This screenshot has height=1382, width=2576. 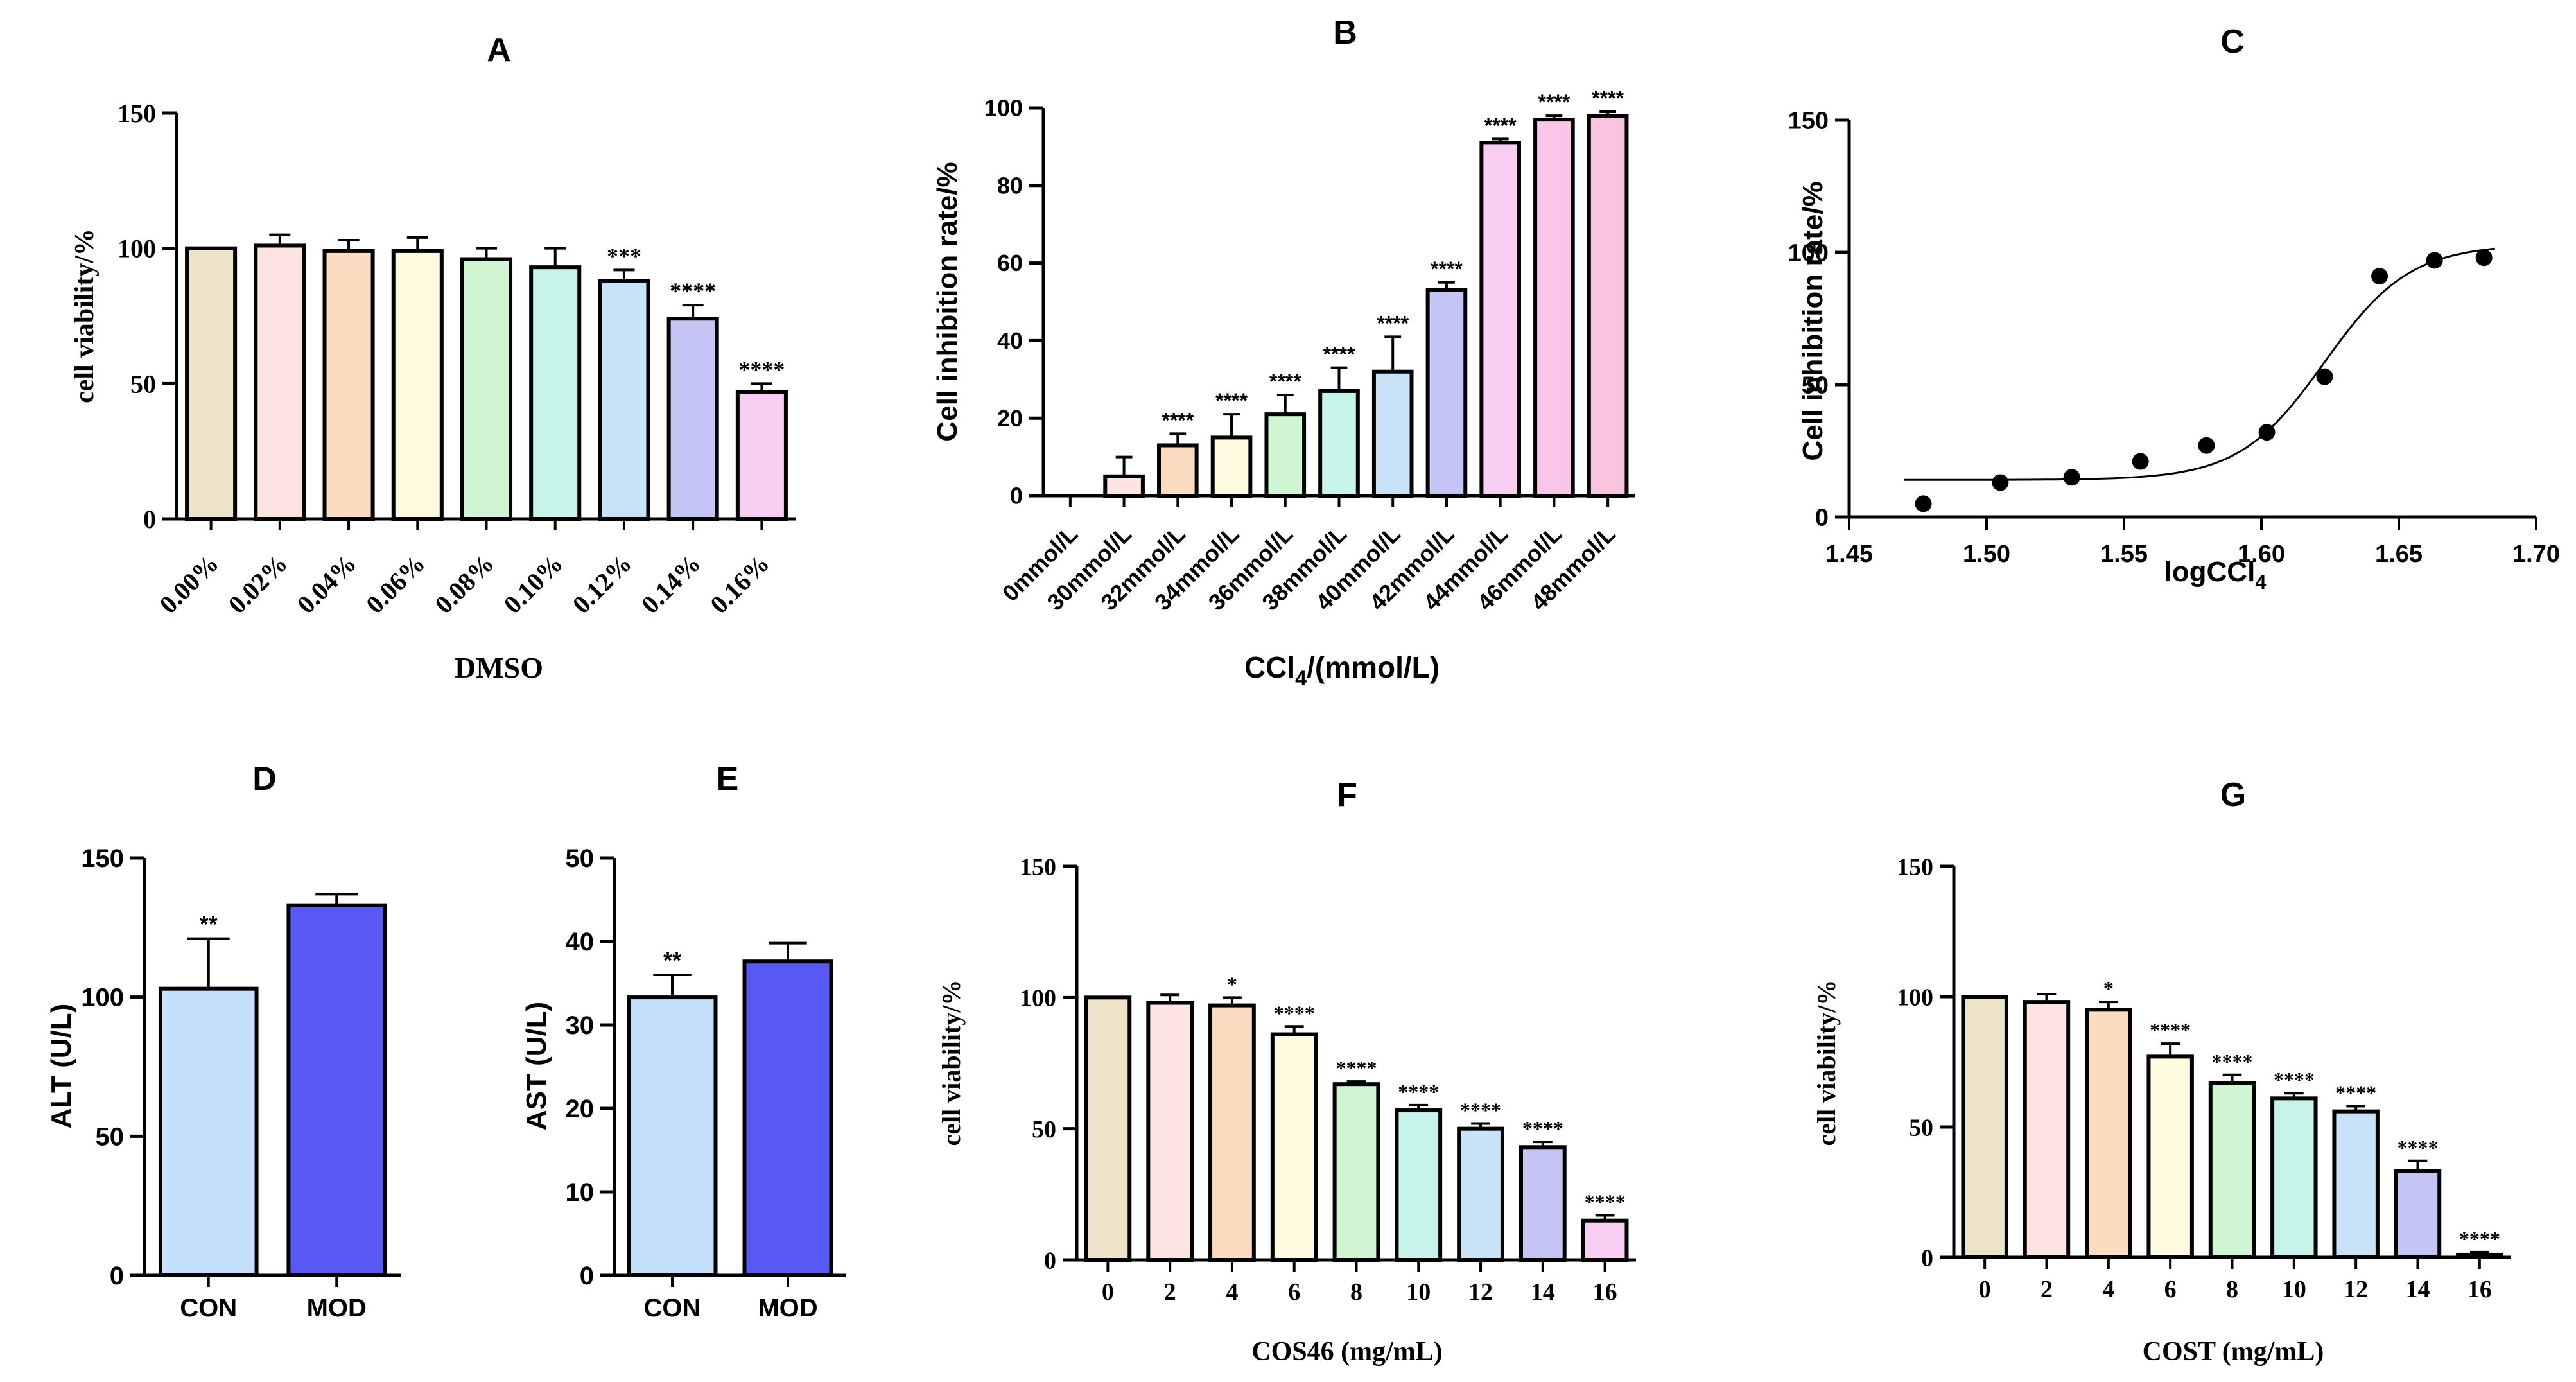 What do you see at coordinates (1480, 1292) in the screenshot?
I see `x-tick-label: 12` at bounding box center [1480, 1292].